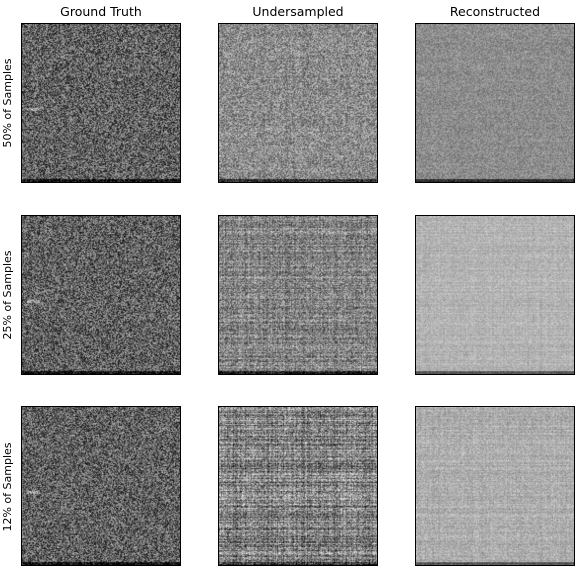 Image resolution: width=582 pixels, height=577 pixels. Describe the element at coordinates (101, 11) in the screenshot. I see `column-title-ground-truth: Ground Truth` at that location.